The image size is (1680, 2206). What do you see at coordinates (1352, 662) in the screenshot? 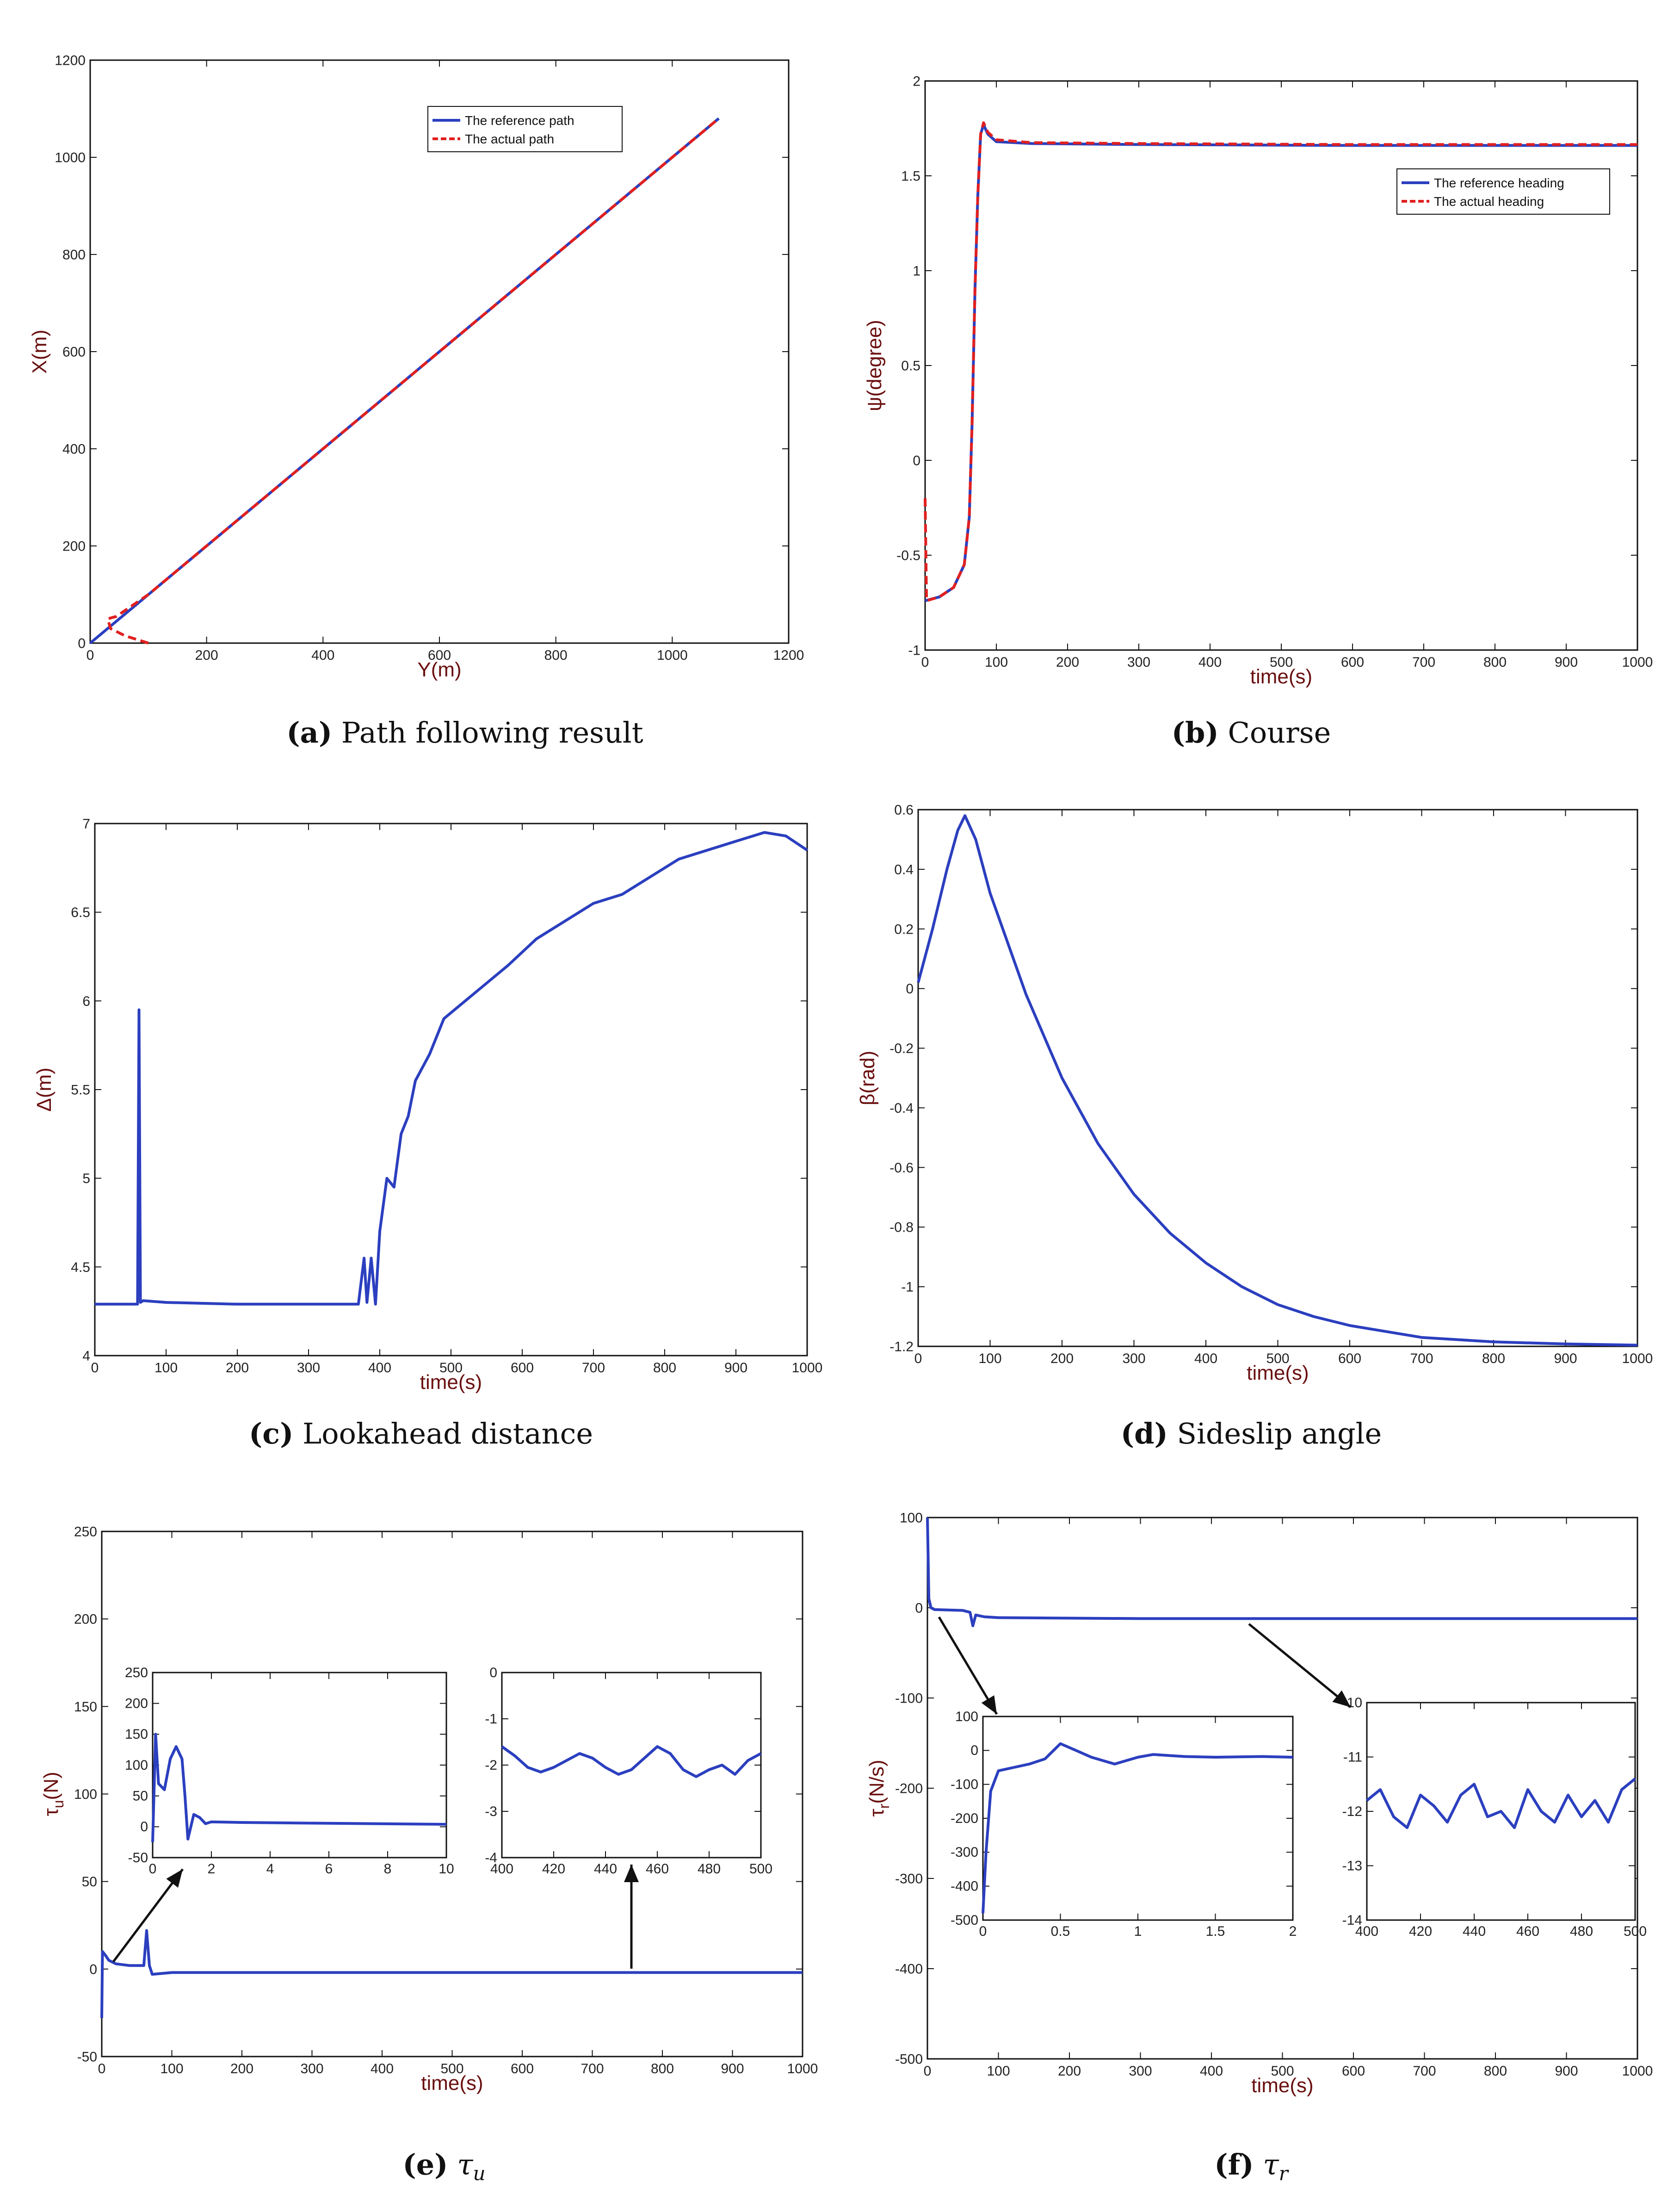
I see `chart-b-x-tick-label: 600` at bounding box center [1352, 662].